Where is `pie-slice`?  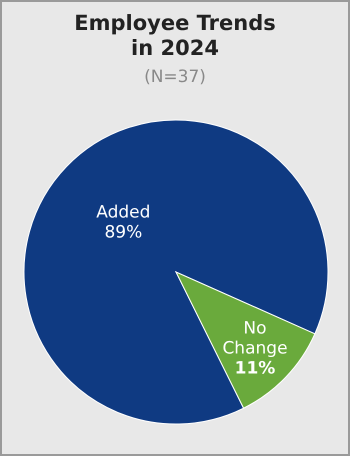 pie-slice is located at coordinates (246, 340).